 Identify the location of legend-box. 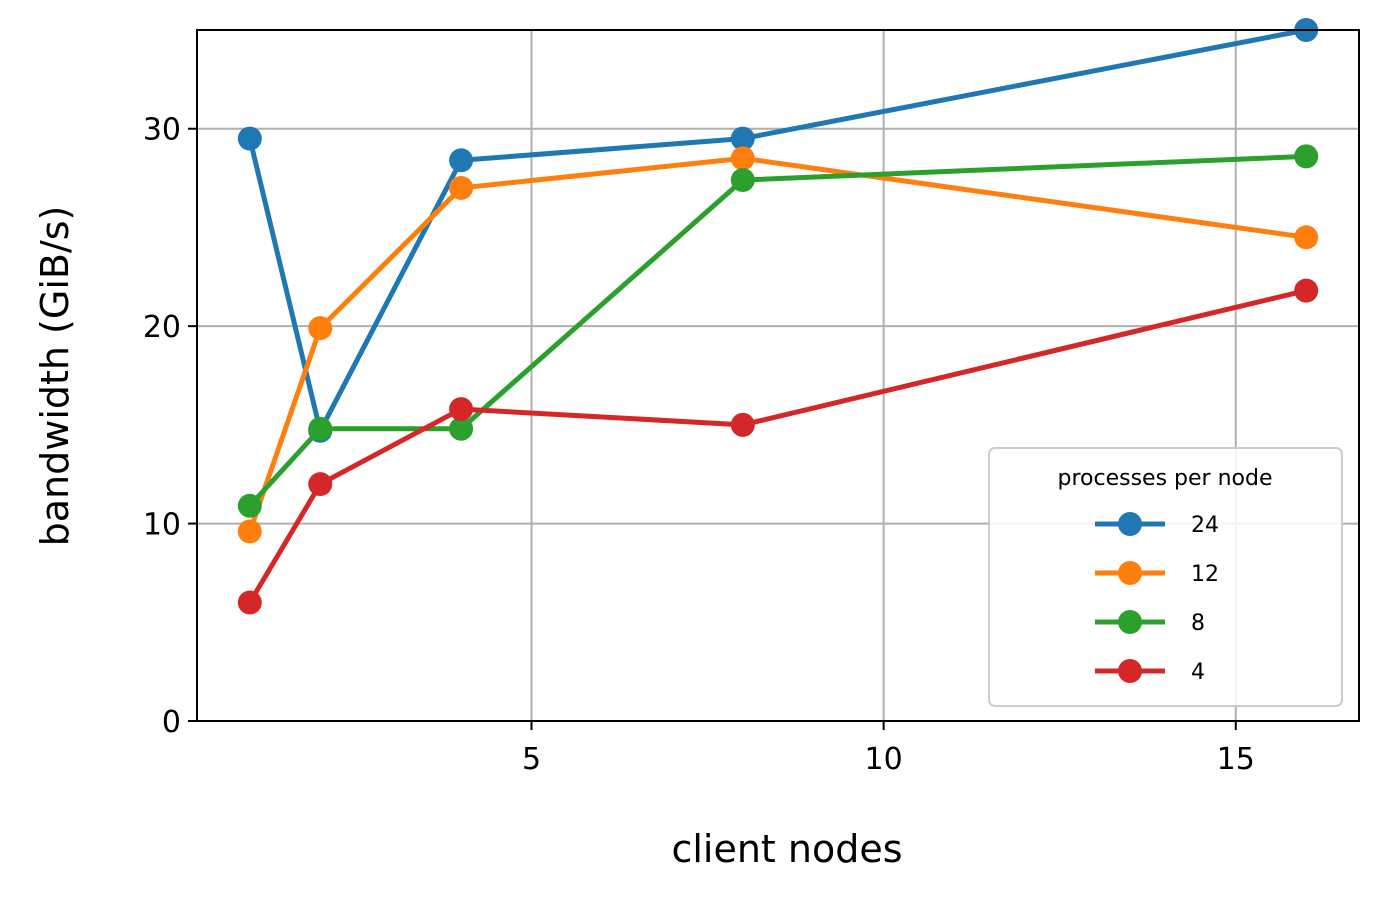
(1165, 577).